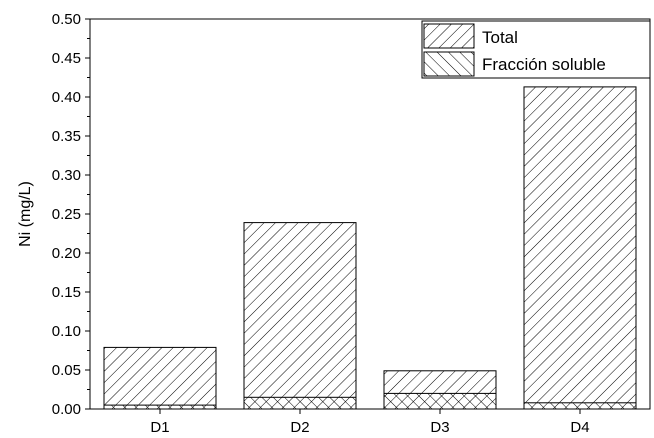  Describe the element at coordinates (66, 292) in the screenshot. I see `y-tick-label: 0.15` at that location.